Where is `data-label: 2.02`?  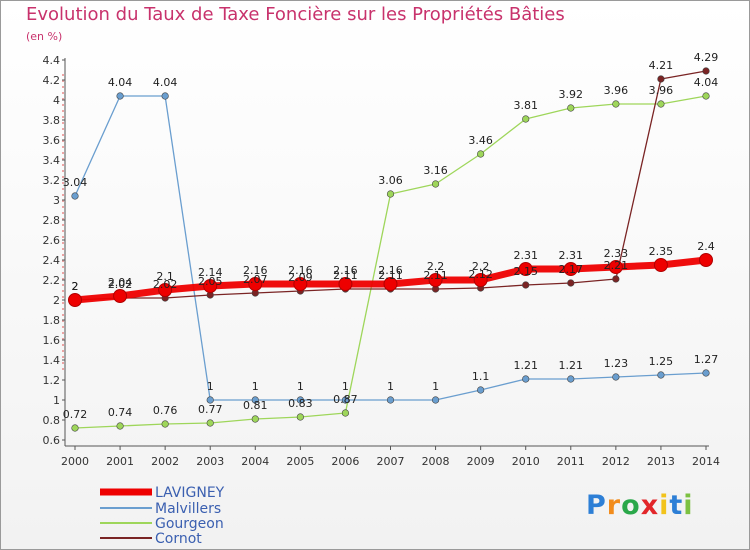 data-label: 2.02 is located at coordinates (120, 284).